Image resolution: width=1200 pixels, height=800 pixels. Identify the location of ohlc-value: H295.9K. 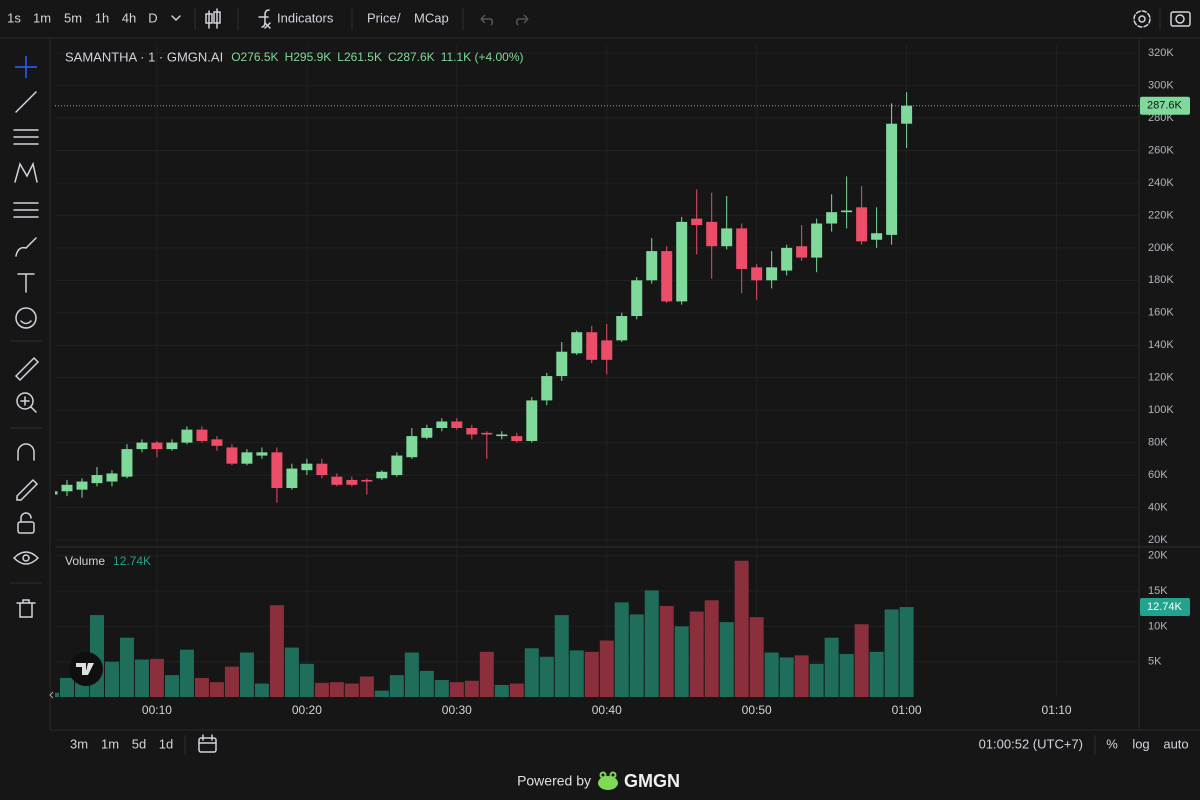
(308, 57).